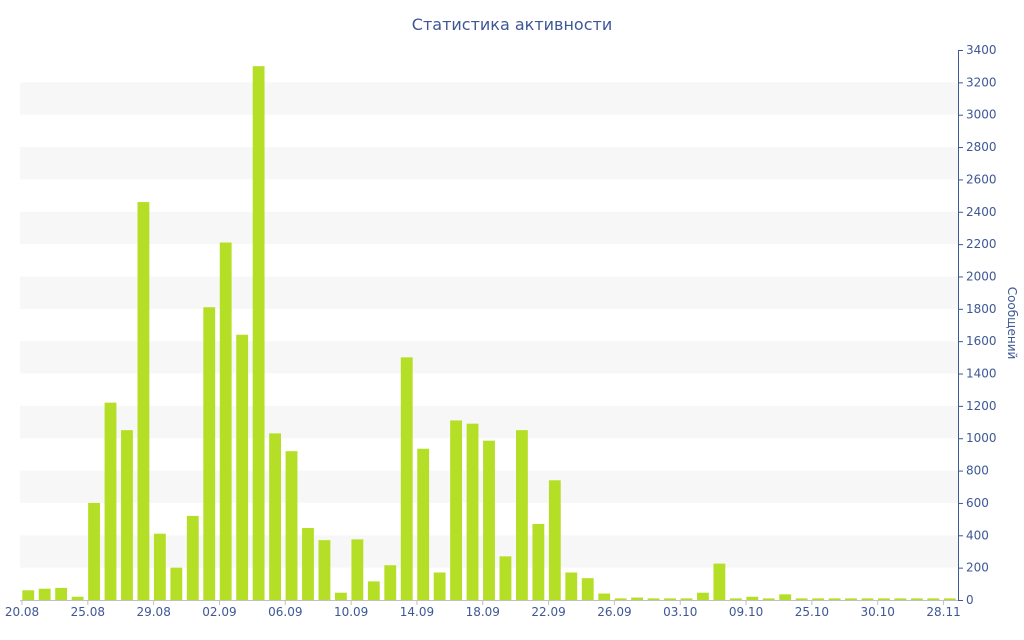 Image resolution: width=1024 pixels, height=640 pixels. What do you see at coordinates (548, 612) in the screenshot?
I see `x-tick-label: 22.09` at bounding box center [548, 612].